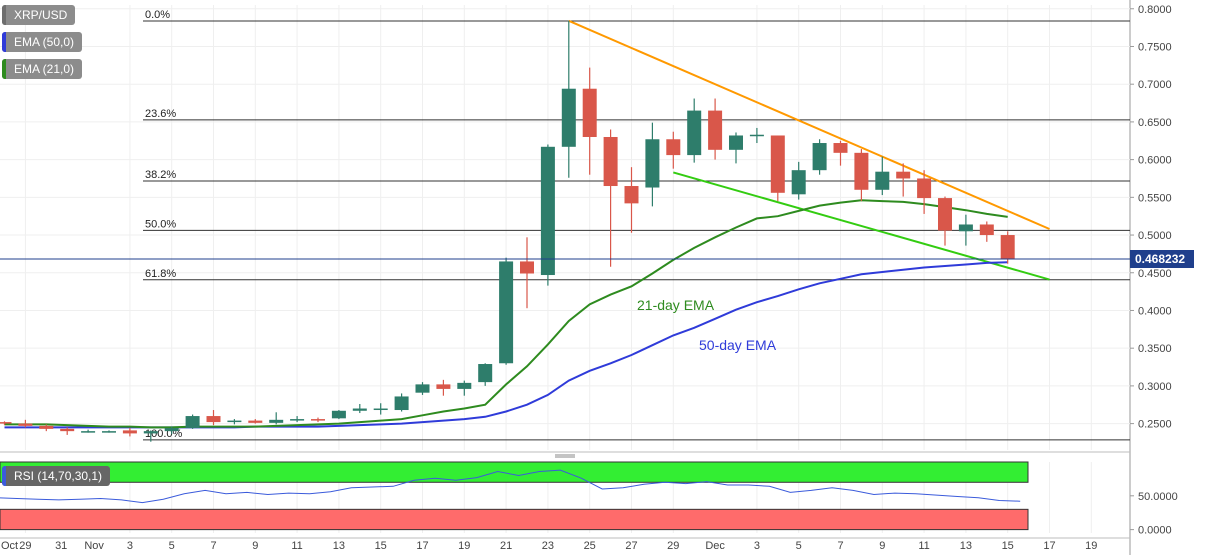 Image resolution: width=1207 pixels, height=555 pixels. I want to click on x-tick-label: Nov, so click(94, 546).